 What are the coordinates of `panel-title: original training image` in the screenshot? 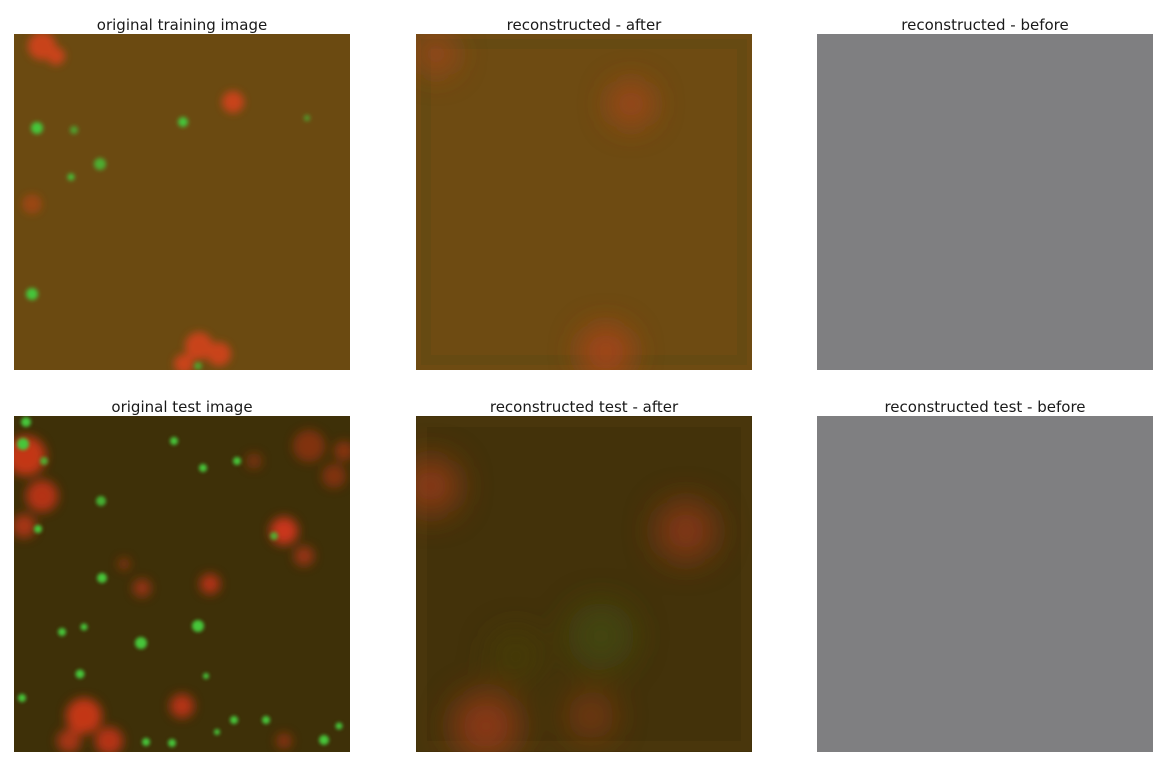 It's located at (182, 25).